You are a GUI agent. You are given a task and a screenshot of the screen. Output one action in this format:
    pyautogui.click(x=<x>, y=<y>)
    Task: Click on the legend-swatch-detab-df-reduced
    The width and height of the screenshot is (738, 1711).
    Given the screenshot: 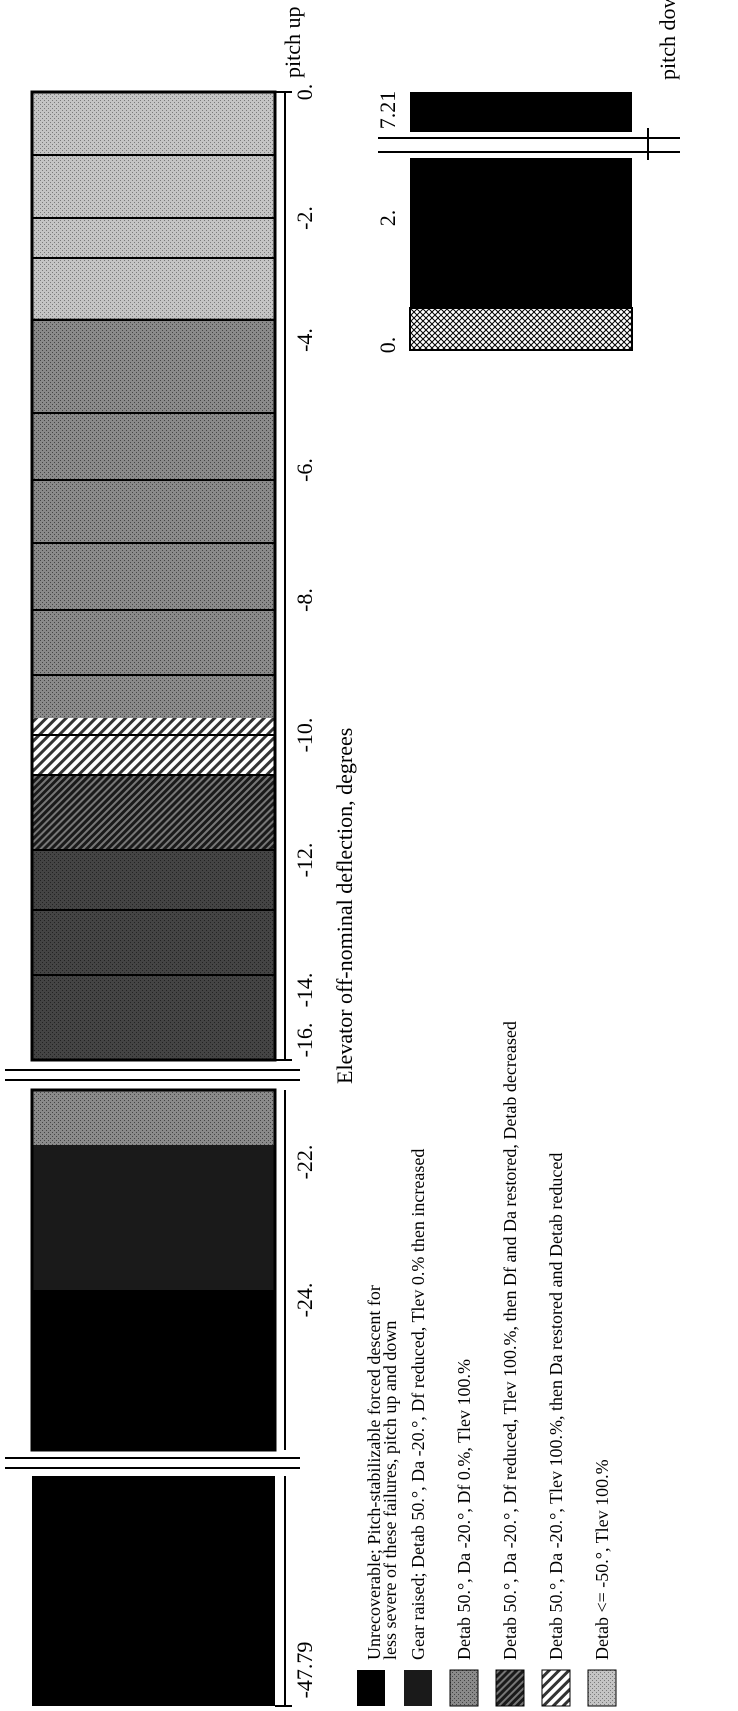 What is the action you would take?
    pyautogui.click(x=510, y=1688)
    